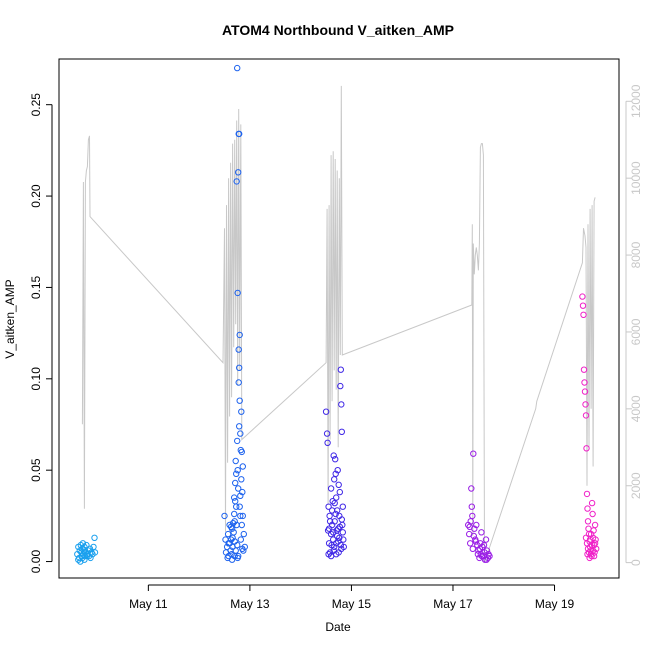 The width and height of the screenshot is (650, 650). Describe the element at coordinates (338, 627) in the screenshot. I see `x-axis-label: Date` at that location.